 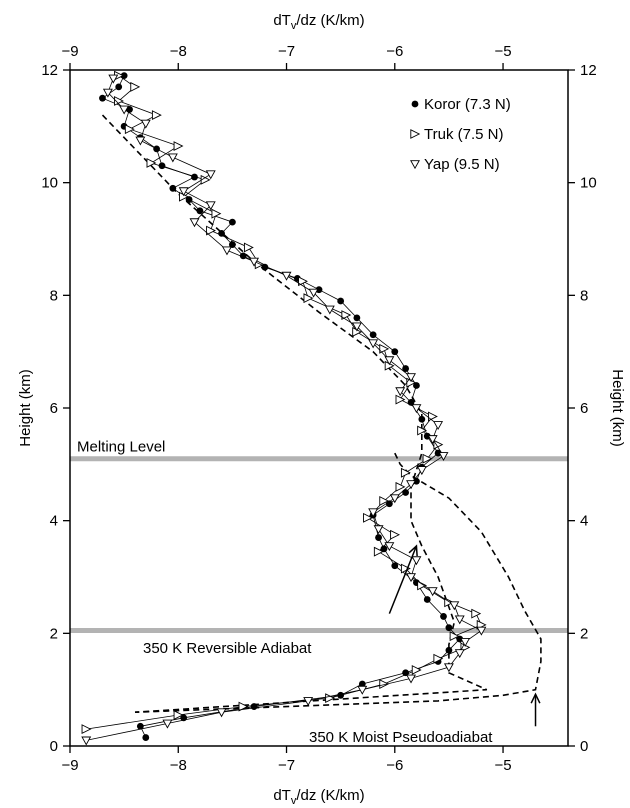 What do you see at coordinates (54, 746) in the screenshot?
I see `y-tick-label-left: 0` at bounding box center [54, 746].